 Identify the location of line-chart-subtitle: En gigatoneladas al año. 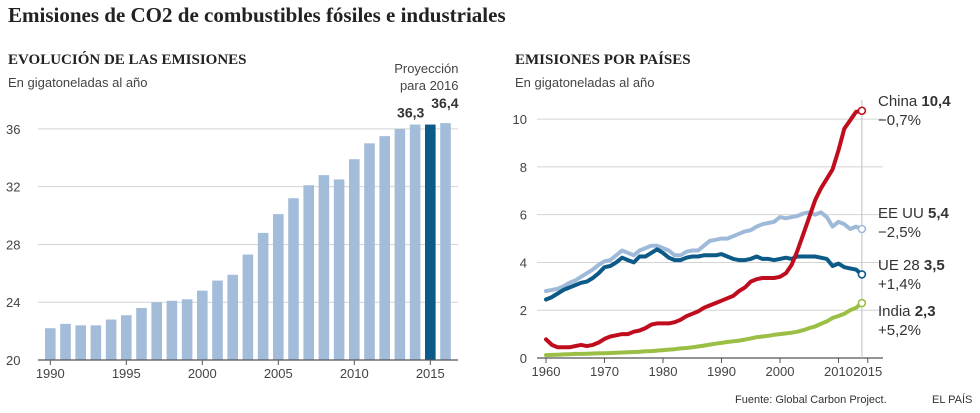
(585, 82).